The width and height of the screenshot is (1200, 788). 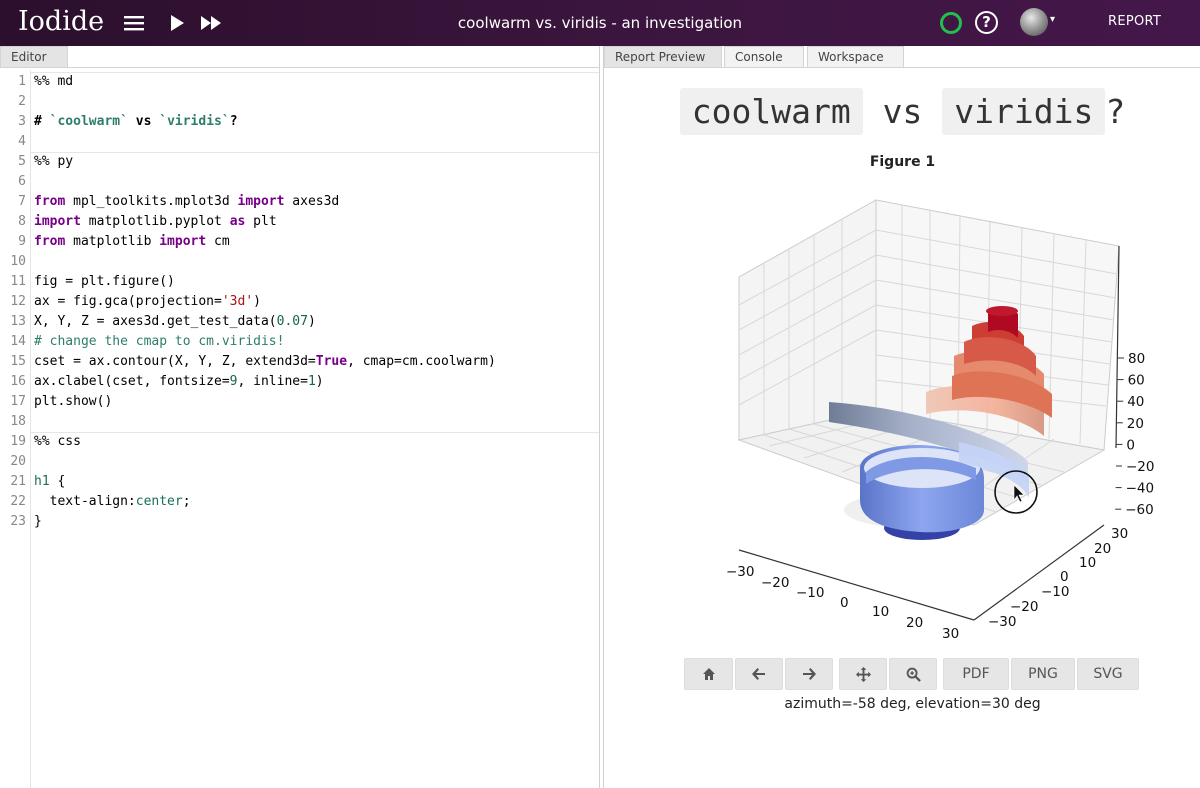 What do you see at coordinates (34, 57) in the screenshot?
I see `tab-editor: Editor` at bounding box center [34, 57].